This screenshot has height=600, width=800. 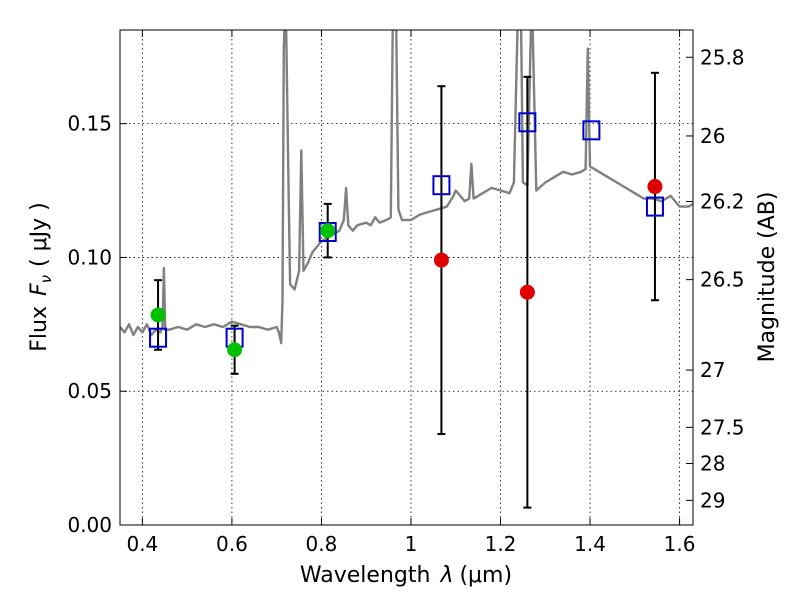 What do you see at coordinates (89, 124) in the screenshot?
I see `y-tick-label: 0.15` at bounding box center [89, 124].